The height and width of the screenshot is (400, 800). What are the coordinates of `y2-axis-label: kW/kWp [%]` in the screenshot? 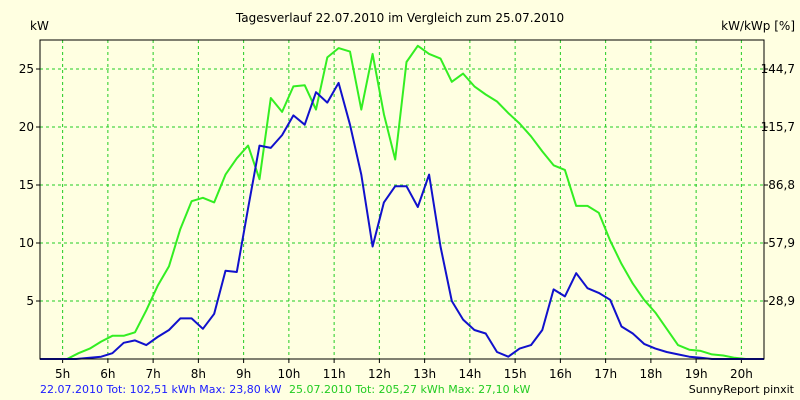 It's located at (758, 26).